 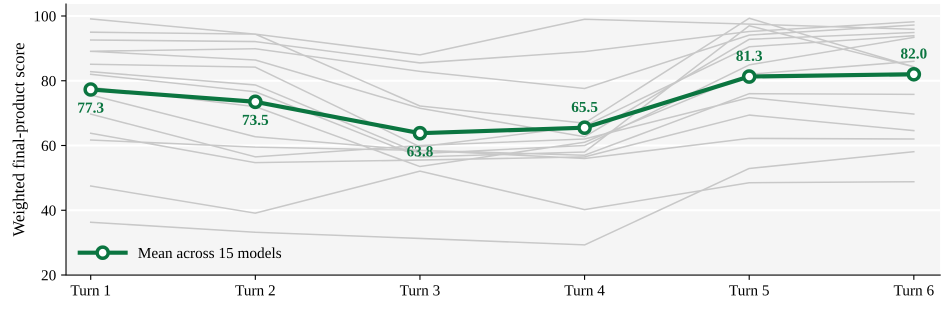 I want to click on x-tick-label: Turn 1, so click(x=90, y=290).